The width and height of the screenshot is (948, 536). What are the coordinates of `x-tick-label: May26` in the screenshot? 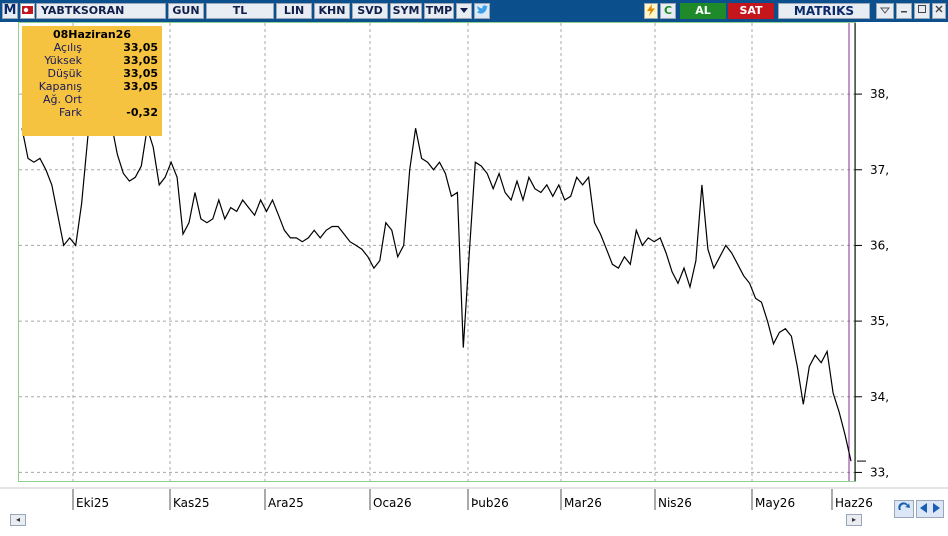 It's located at (775, 503).